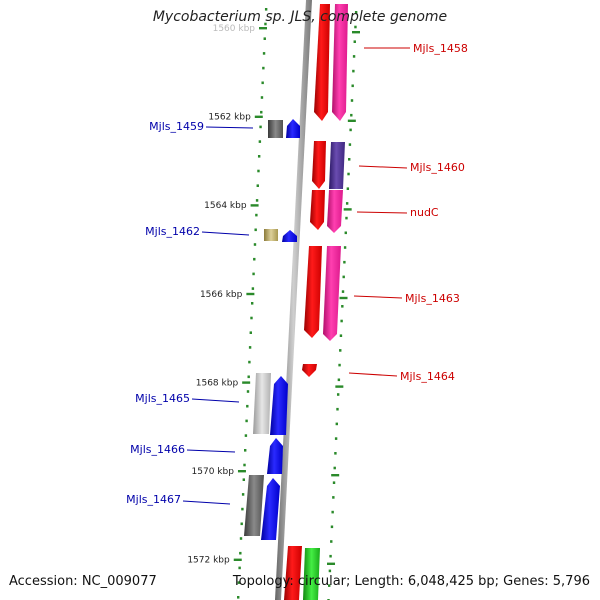 This screenshot has height=600, width=600. I want to click on gene-shape-nudc-a, so click(317, 210).